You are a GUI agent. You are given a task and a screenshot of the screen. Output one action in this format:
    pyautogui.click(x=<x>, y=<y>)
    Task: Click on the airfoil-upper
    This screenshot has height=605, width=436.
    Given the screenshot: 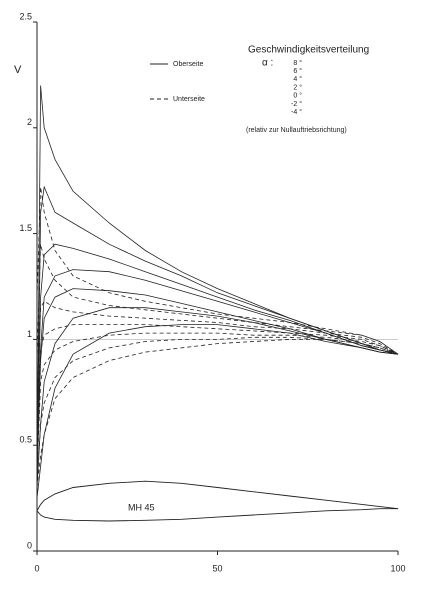 What is the action you would take?
    pyautogui.click(x=217, y=496)
    